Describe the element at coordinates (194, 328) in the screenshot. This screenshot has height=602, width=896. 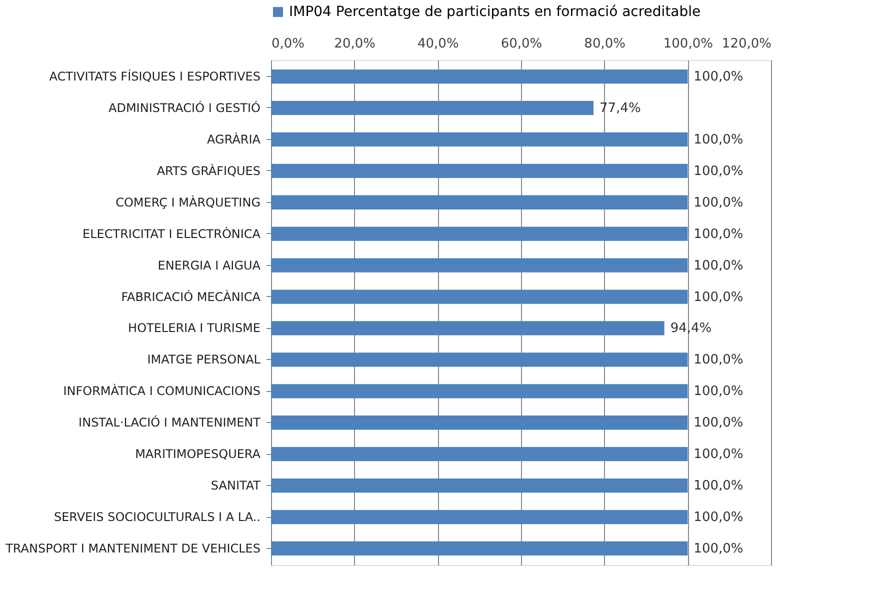
I see `y-tick-label: HOTELERIA I TURISME` at that location.